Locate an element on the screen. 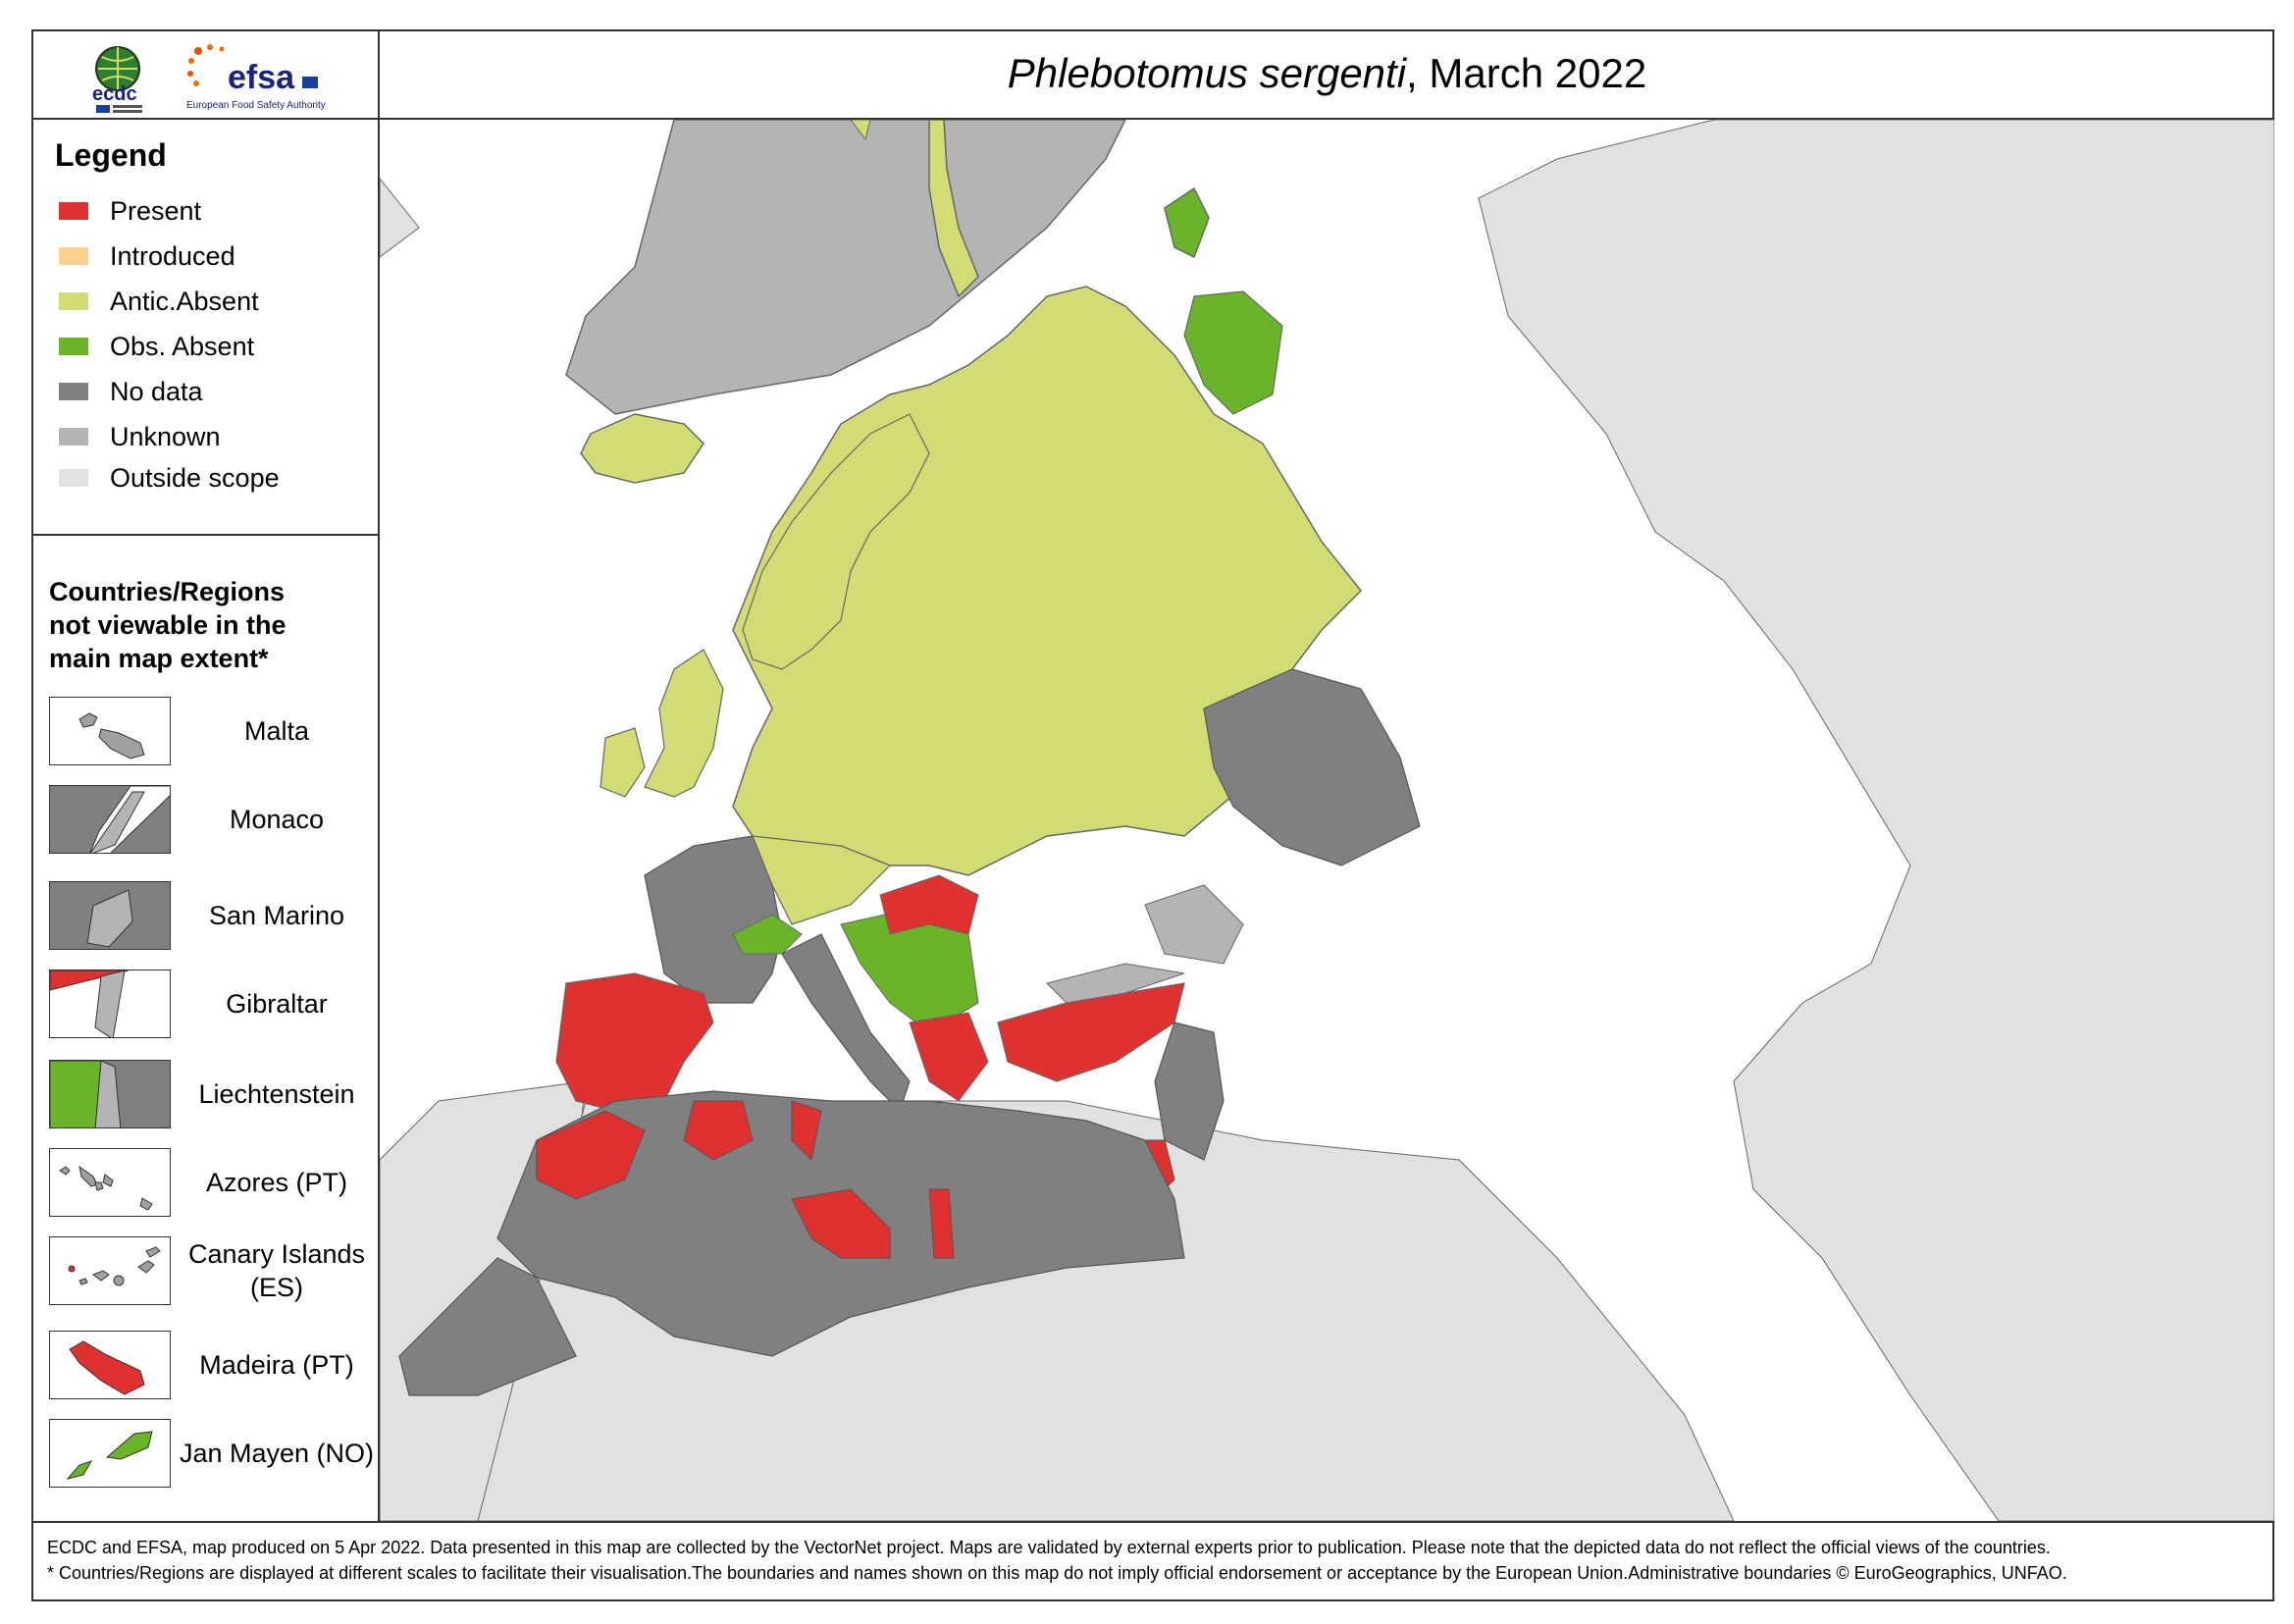 This screenshot has height=1624, width=2294. legend-item-unknown: Unknown is located at coordinates (140, 436).